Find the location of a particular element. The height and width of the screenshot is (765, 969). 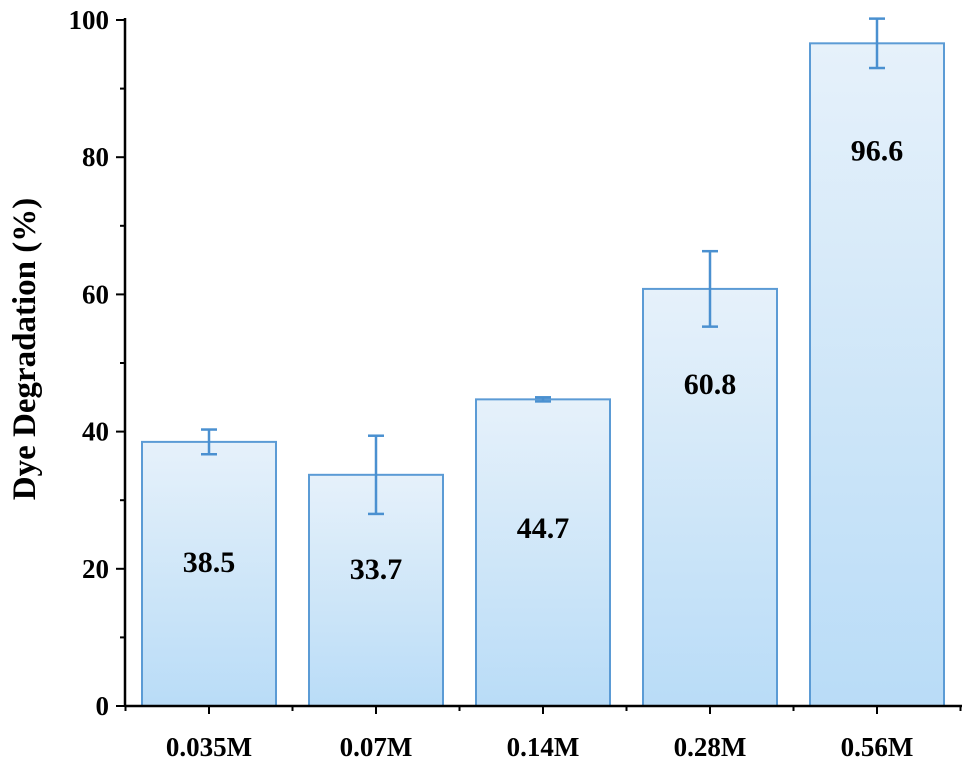

y-tick-label-60: 60 is located at coordinates (95, 294).